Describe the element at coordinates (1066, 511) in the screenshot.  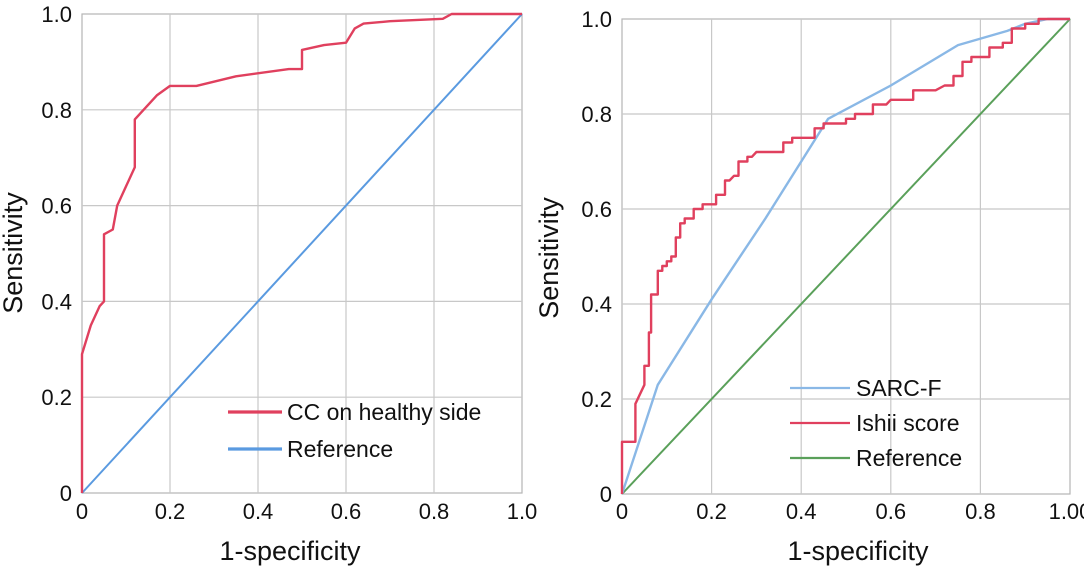
I see `x-tick-label: 1.00` at that location.